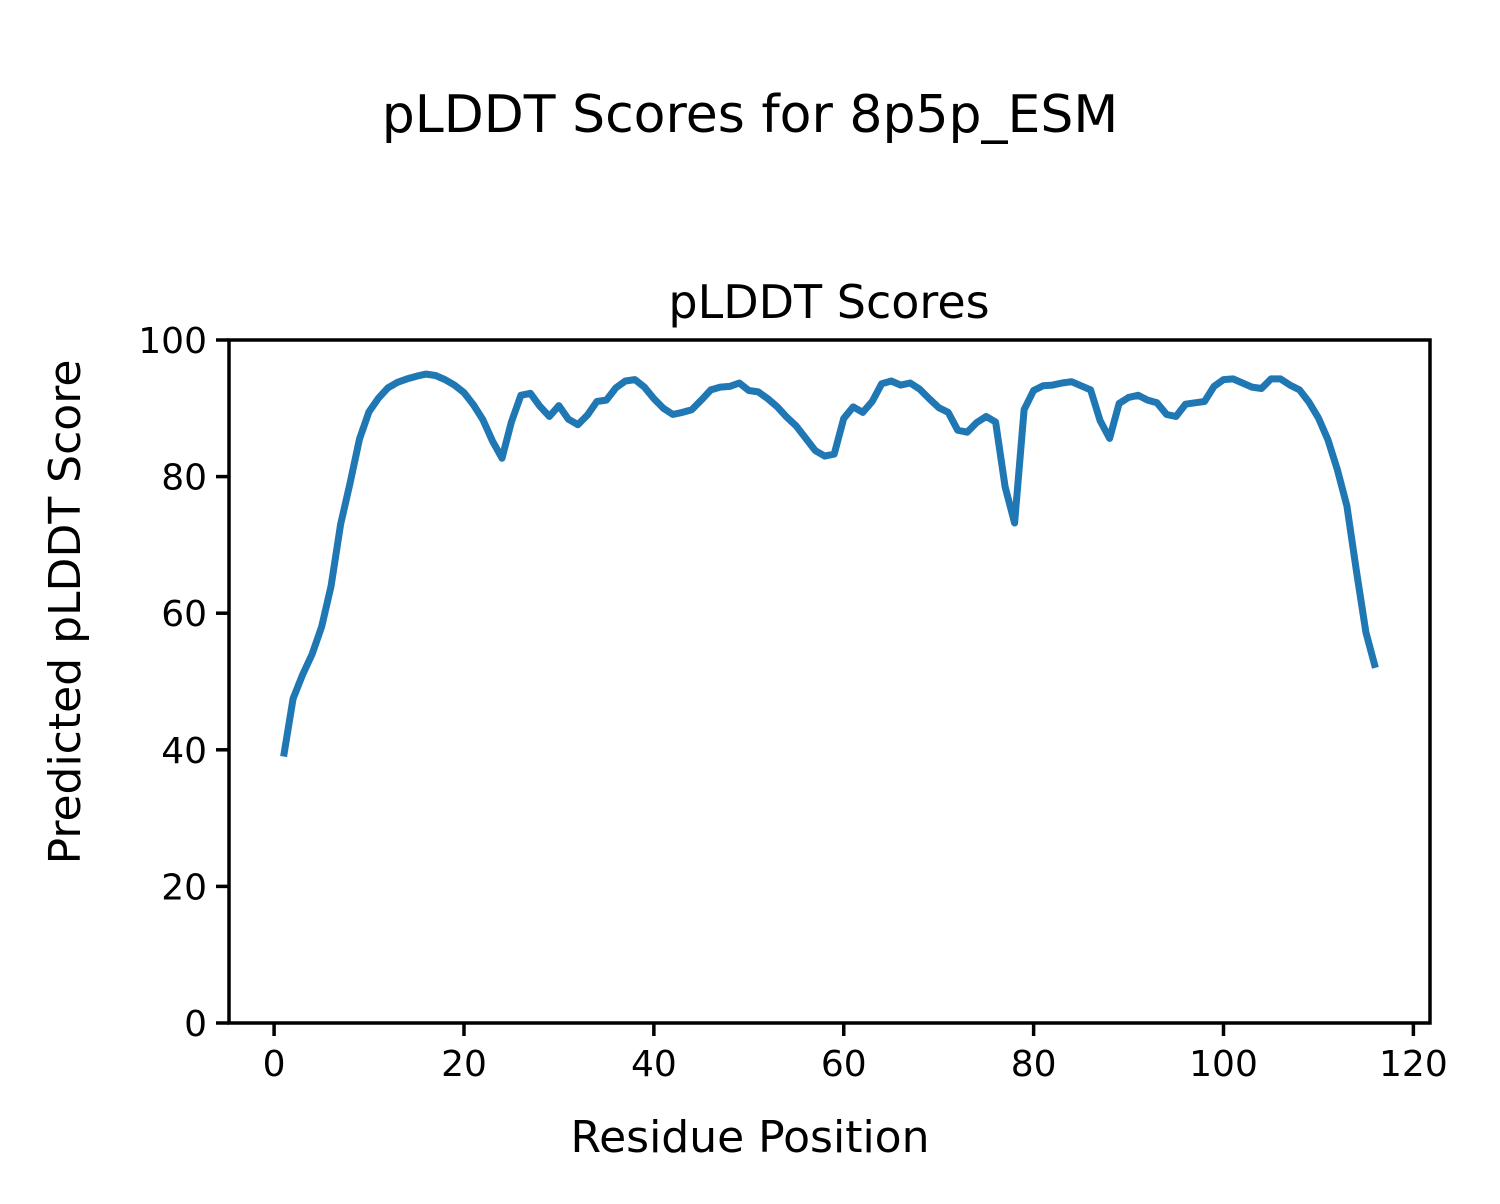 Image resolution: width=1500 pixels, height=1204 pixels. Describe the element at coordinates (172, 341) in the screenshot. I see `y-tick-label: 100` at that location.